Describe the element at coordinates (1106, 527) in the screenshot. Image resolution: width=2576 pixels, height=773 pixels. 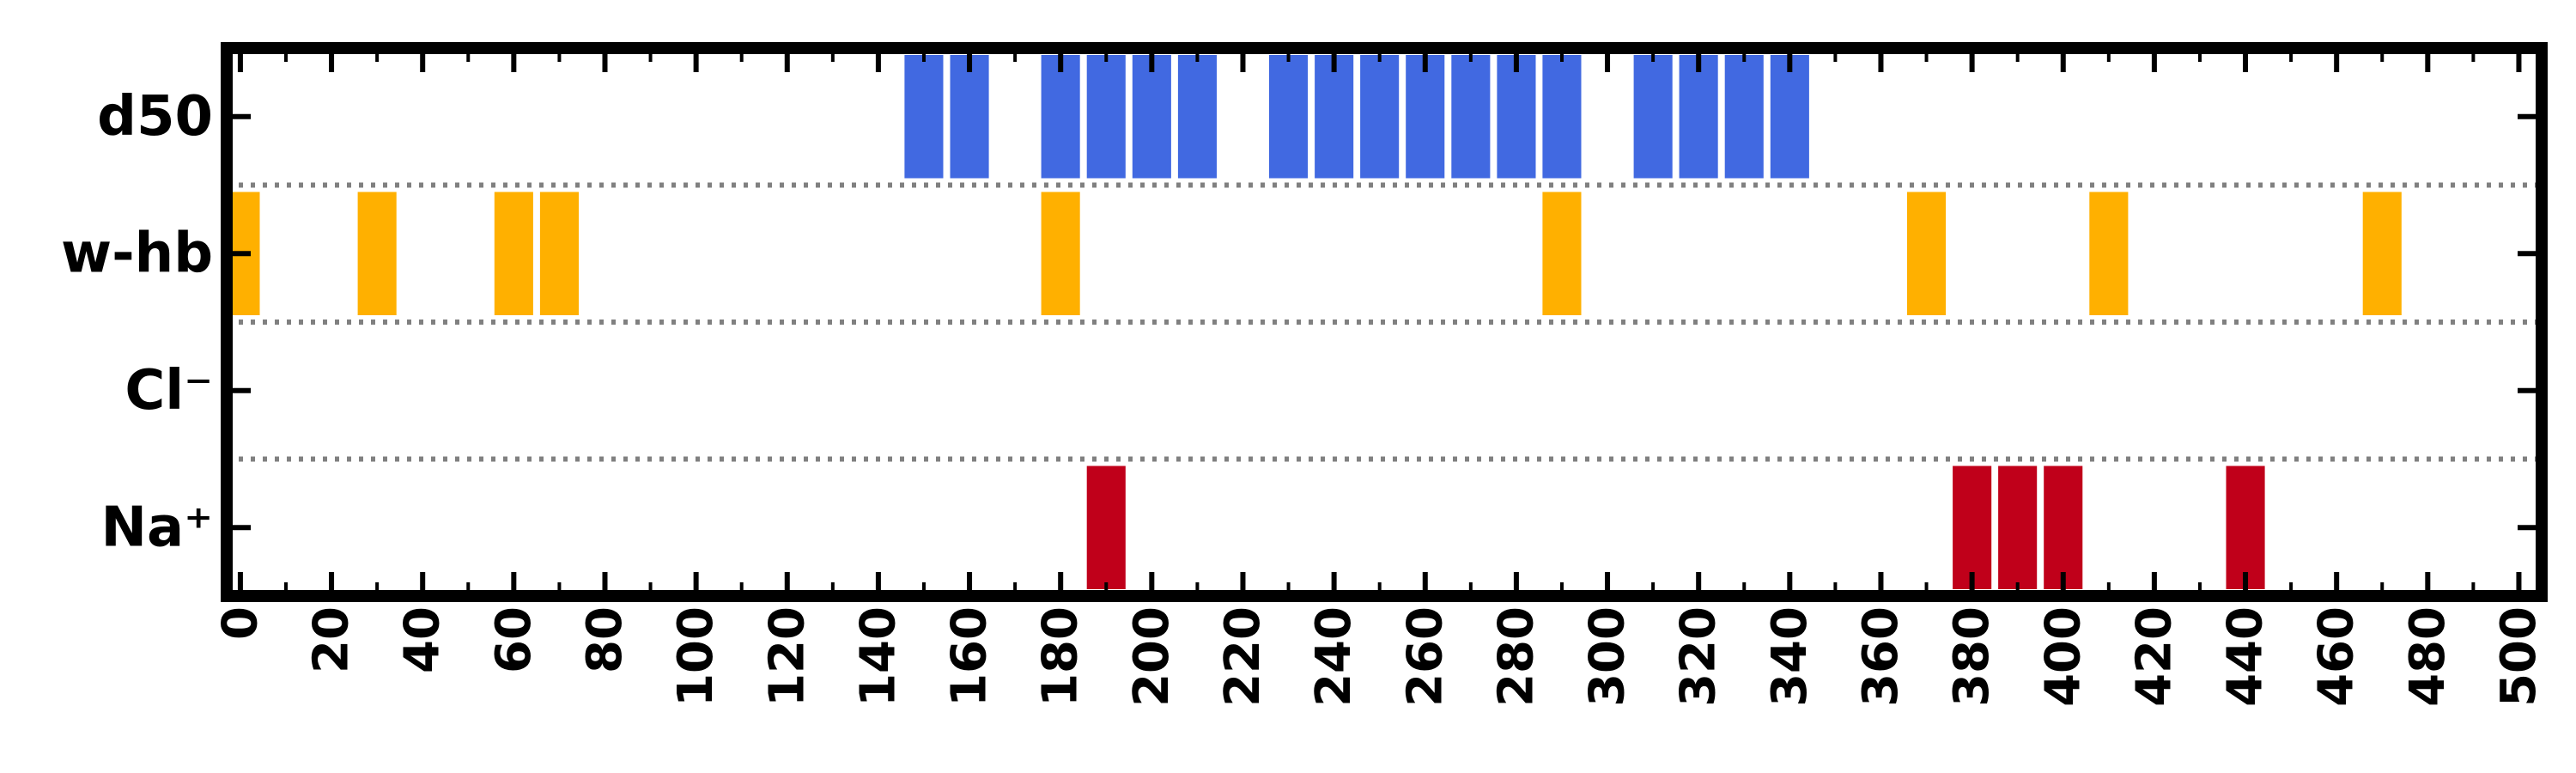
I see `bar-Na⁺-190` at that location.